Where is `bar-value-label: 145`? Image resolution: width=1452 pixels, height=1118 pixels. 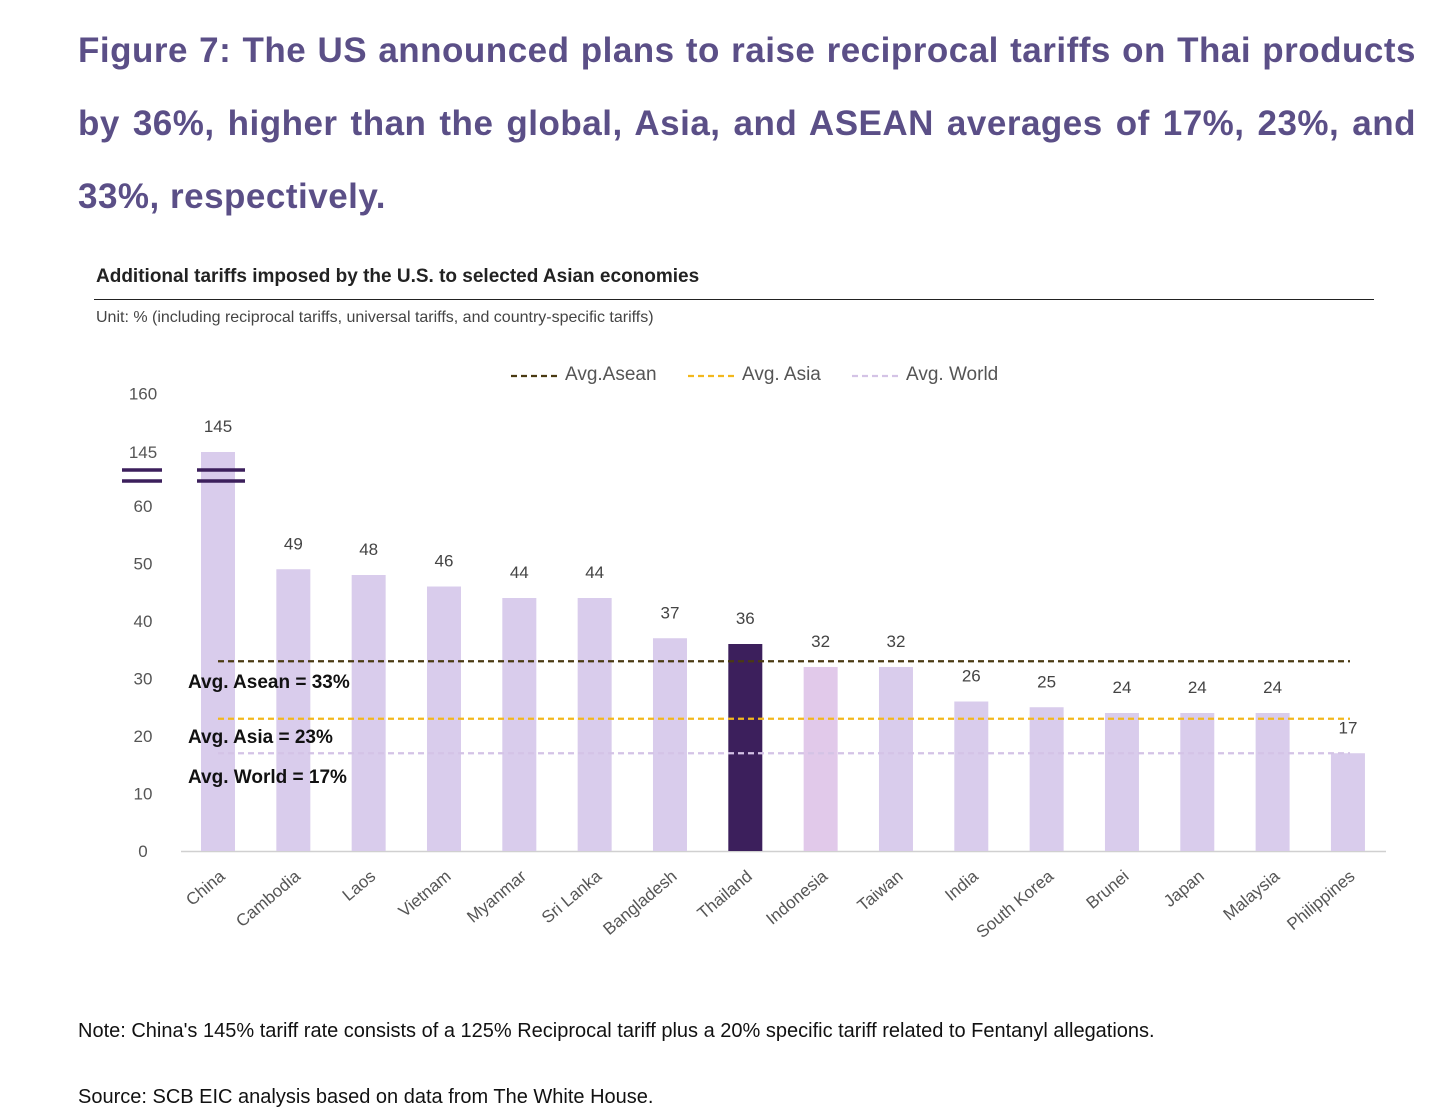
bar-value-label: 145 is located at coordinates (218, 426).